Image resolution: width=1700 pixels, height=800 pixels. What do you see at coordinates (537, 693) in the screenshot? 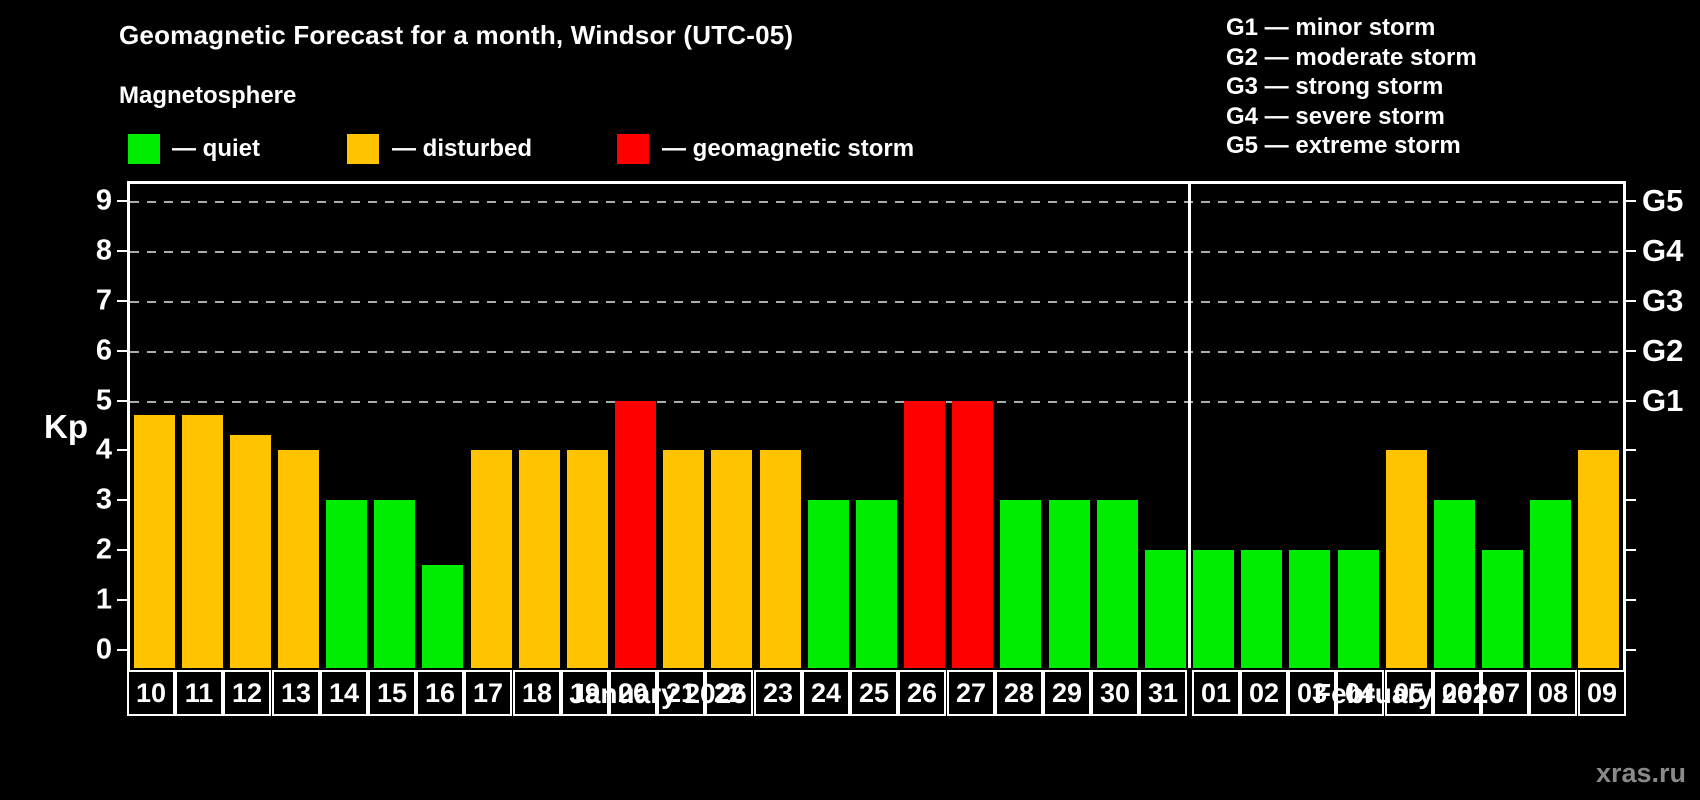
I see `day-cell-18: 18` at bounding box center [537, 693].